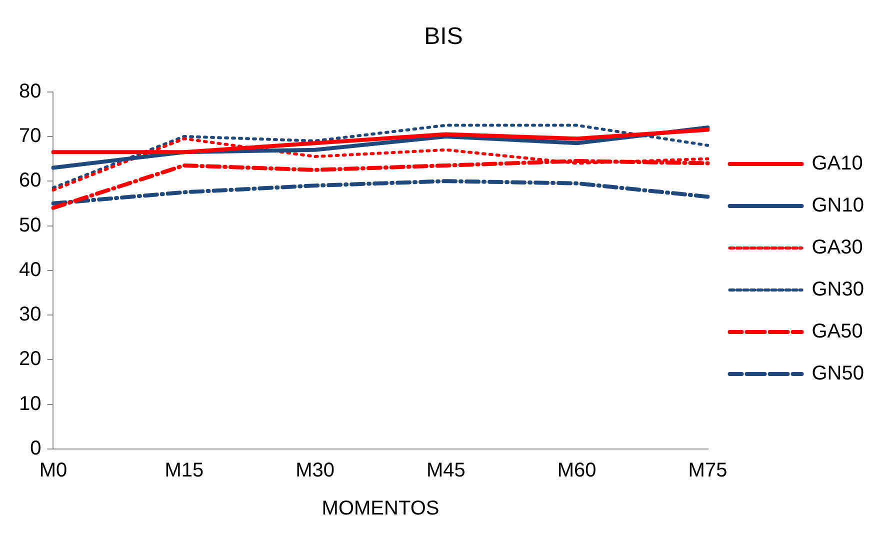 The image size is (892, 538). What do you see at coordinates (53, 471) in the screenshot?
I see `x-tick-label: M0` at bounding box center [53, 471].